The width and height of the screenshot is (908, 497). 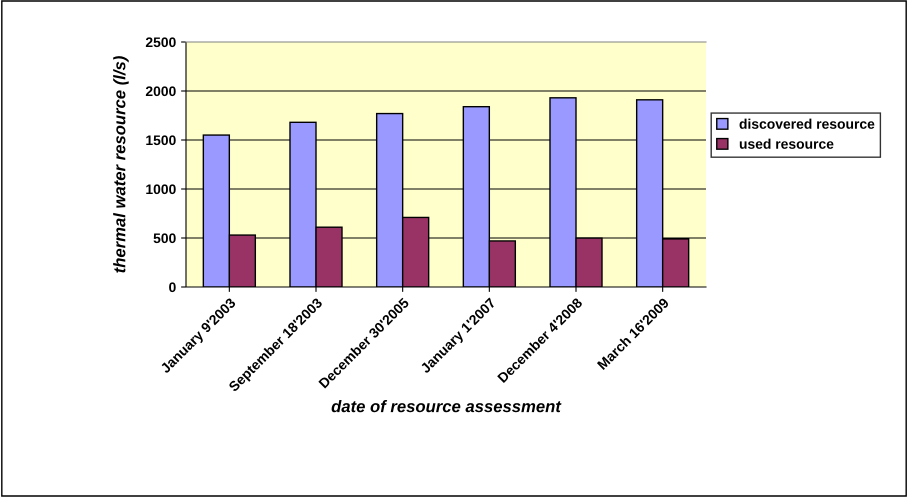 I want to click on y-tick-label: 2500, so click(x=161, y=42).